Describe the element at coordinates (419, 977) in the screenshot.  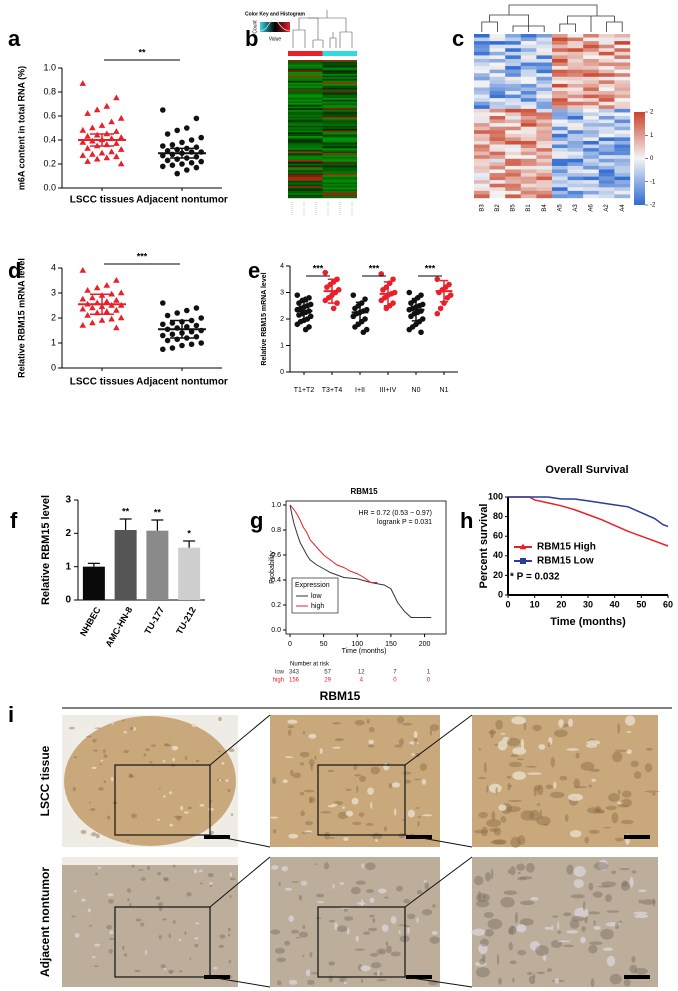
I see `scale-bar` at that location.